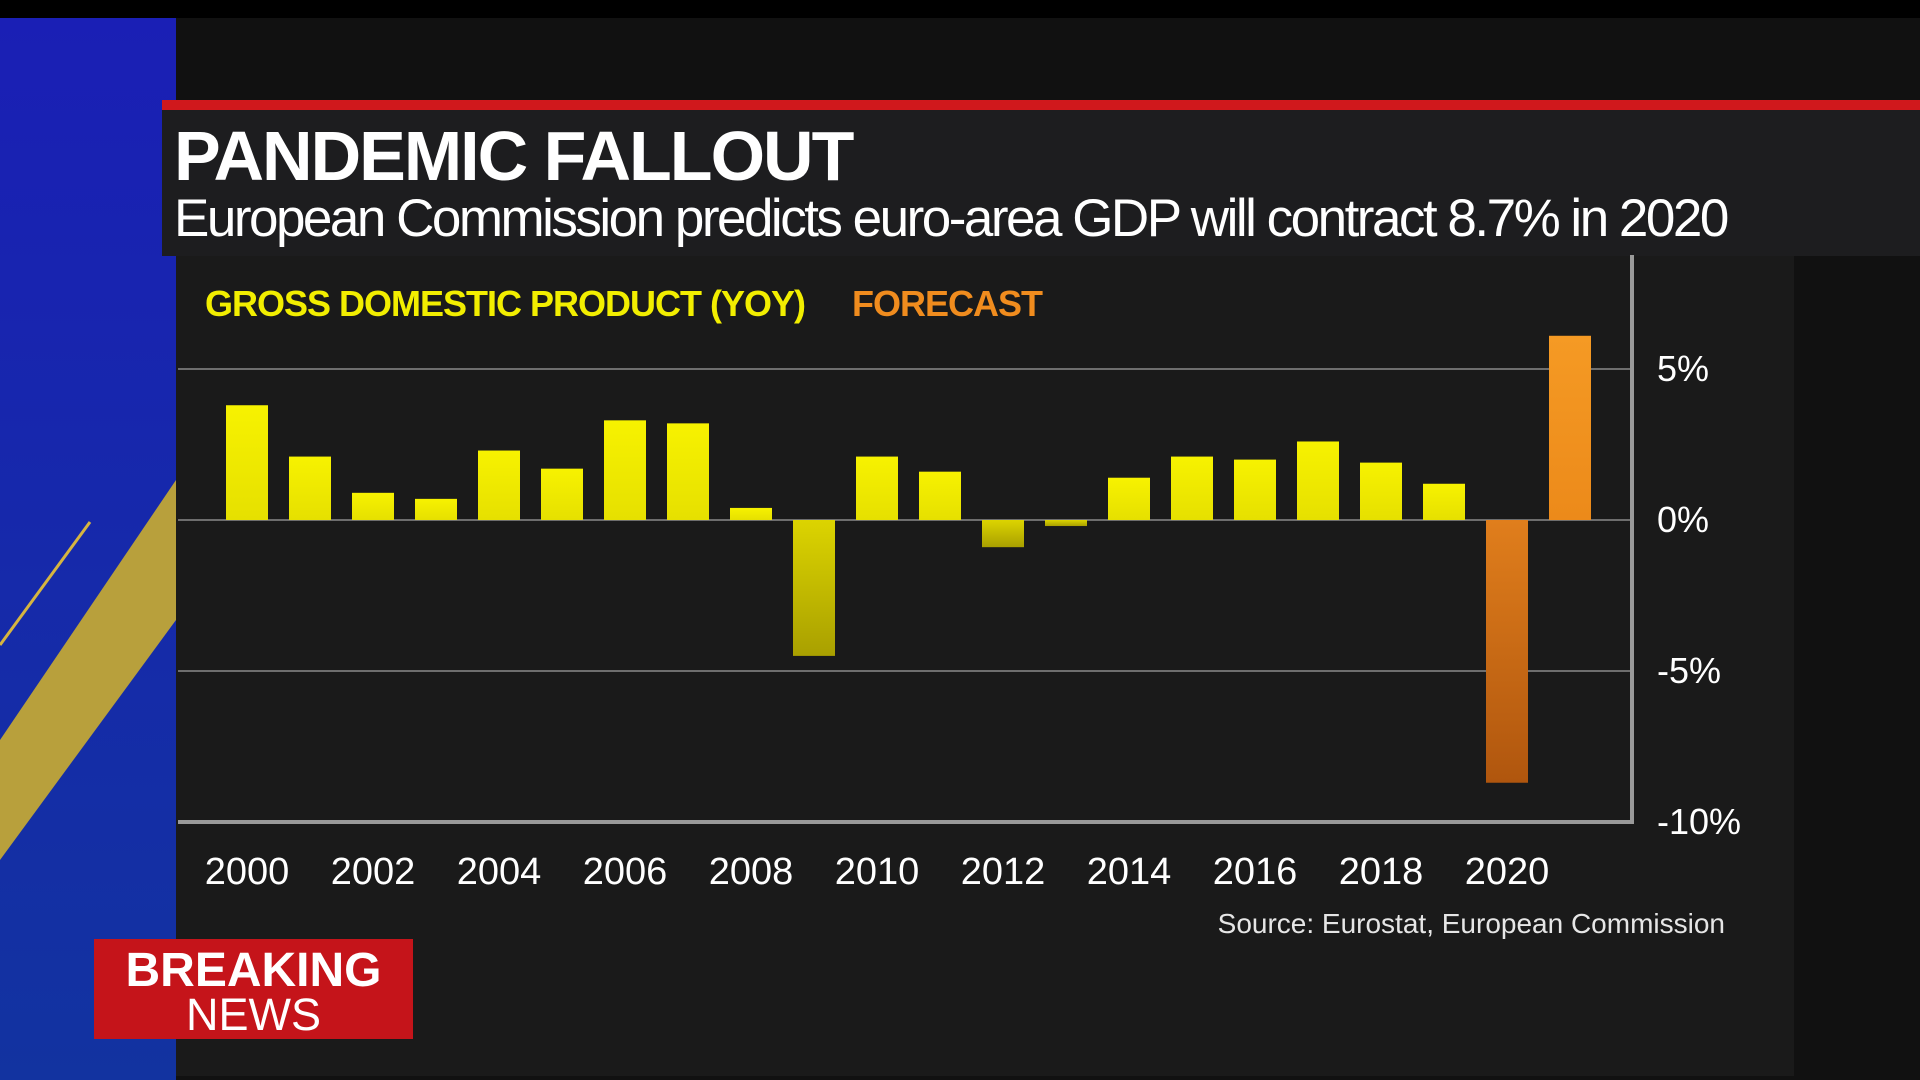 This screenshot has height=1080, width=1920. I want to click on breaking-news-badge: BREAKING NEWS, so click(253, 989).